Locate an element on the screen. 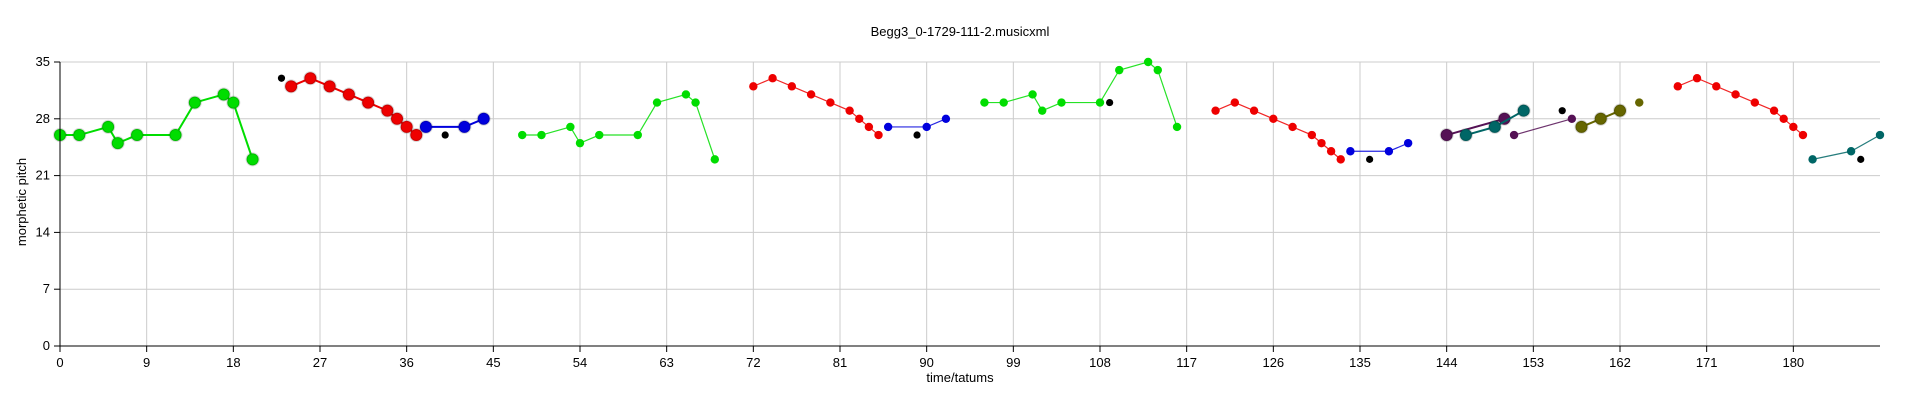 This screenshot has height=401, width=1920. x-tick-label: 126 is located at coordinates (1273, 362).